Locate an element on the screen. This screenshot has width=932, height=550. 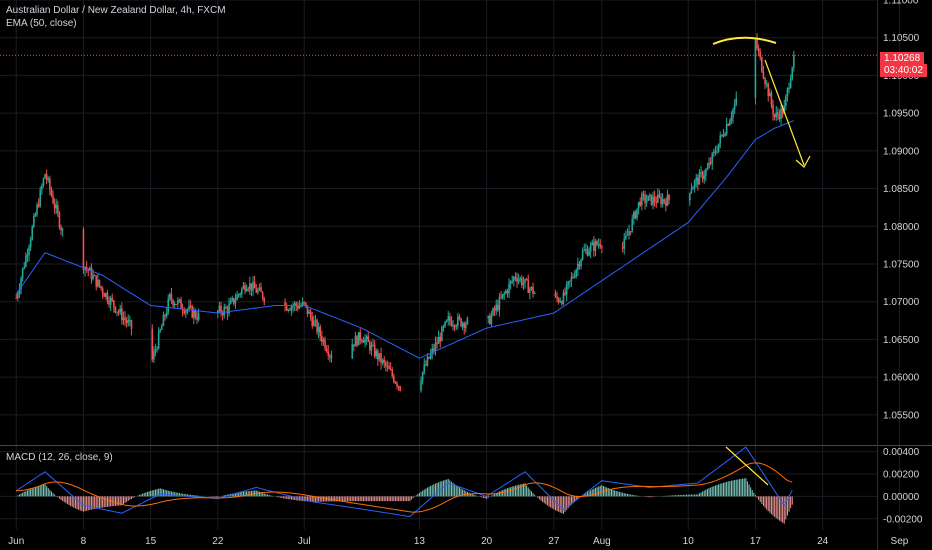
x-tick-label: Sep is located at coordinates (900, 541).